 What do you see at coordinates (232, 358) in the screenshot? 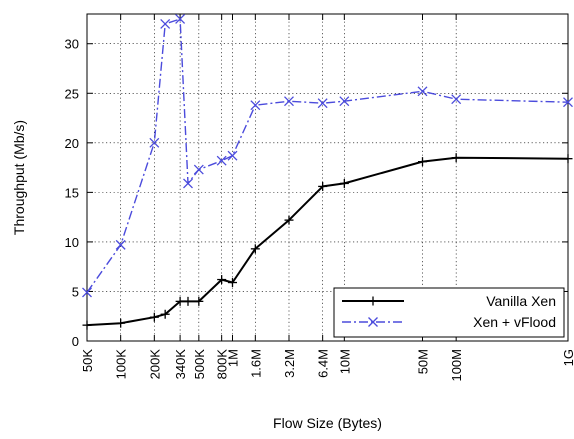
I see `x-tick-label: 1M` at bounding box center [232, 358].